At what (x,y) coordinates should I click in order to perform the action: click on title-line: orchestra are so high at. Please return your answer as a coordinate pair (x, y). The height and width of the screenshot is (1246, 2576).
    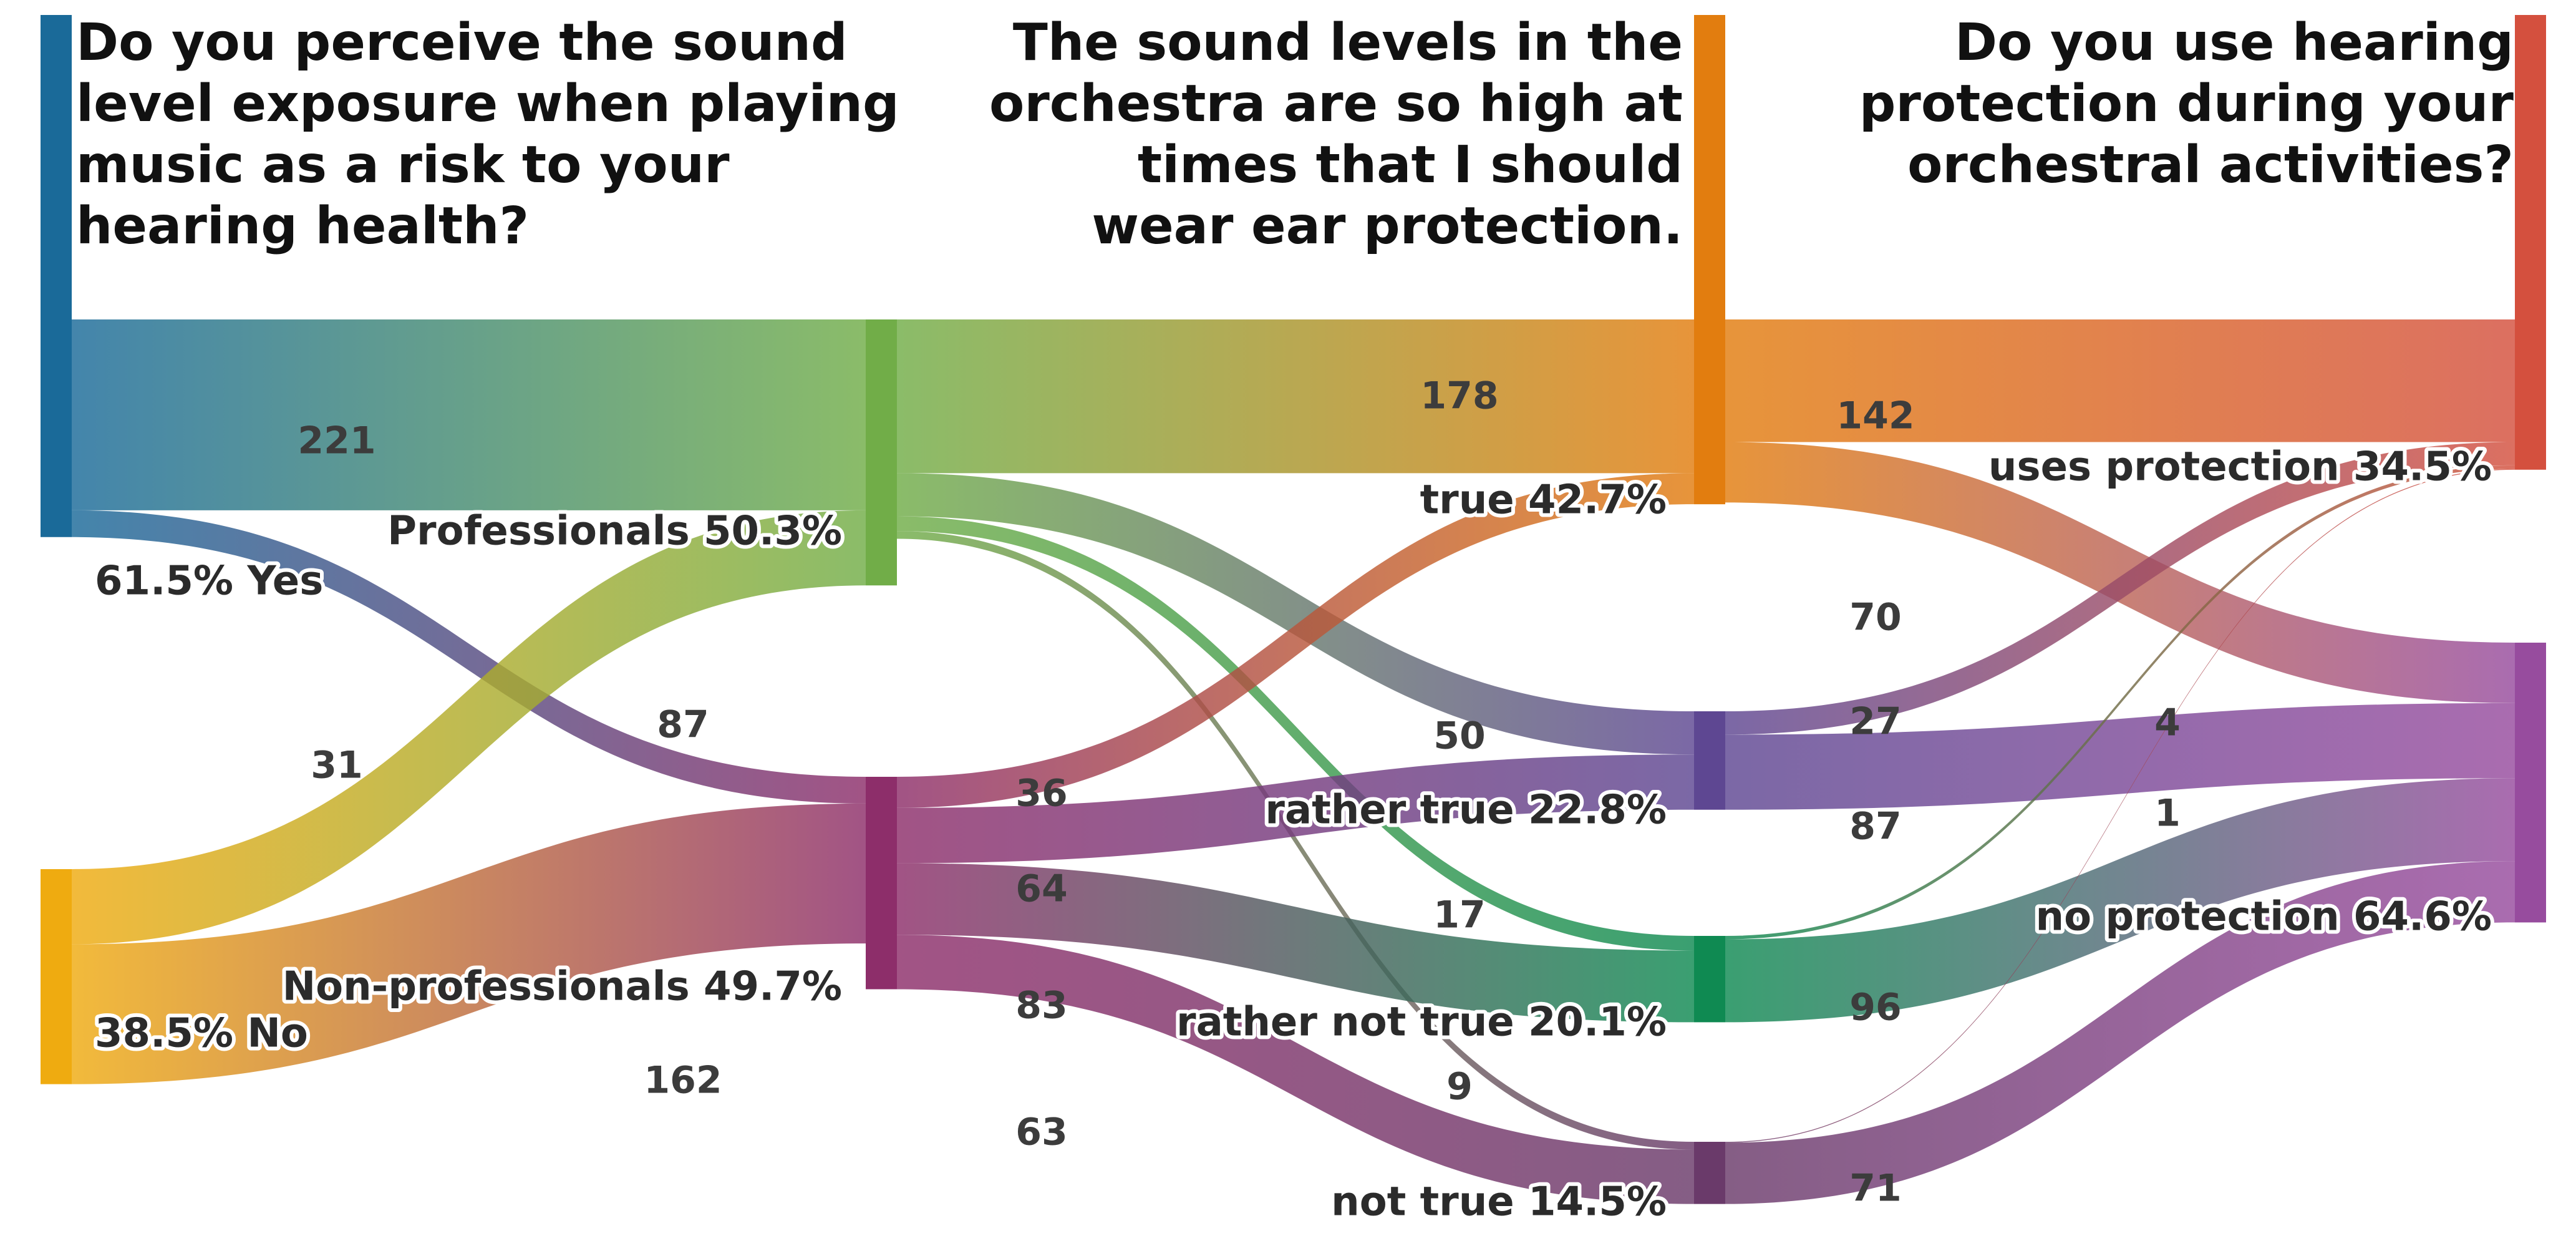
    Looking at the image, I should click on (1336, 104).